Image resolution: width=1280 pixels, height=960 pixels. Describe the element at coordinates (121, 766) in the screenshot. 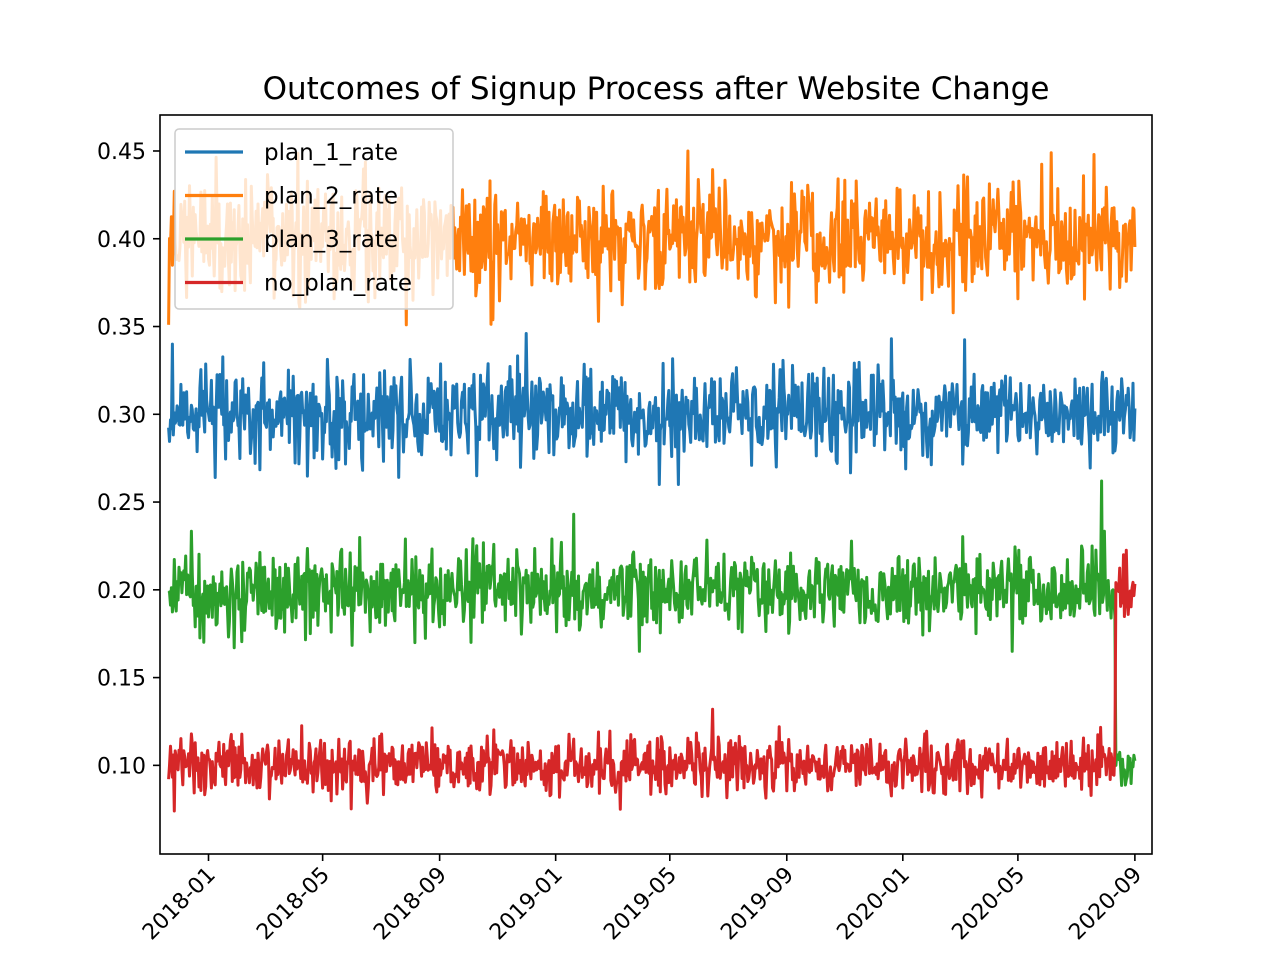

I see `y-tick-label: 0.10` at that location.